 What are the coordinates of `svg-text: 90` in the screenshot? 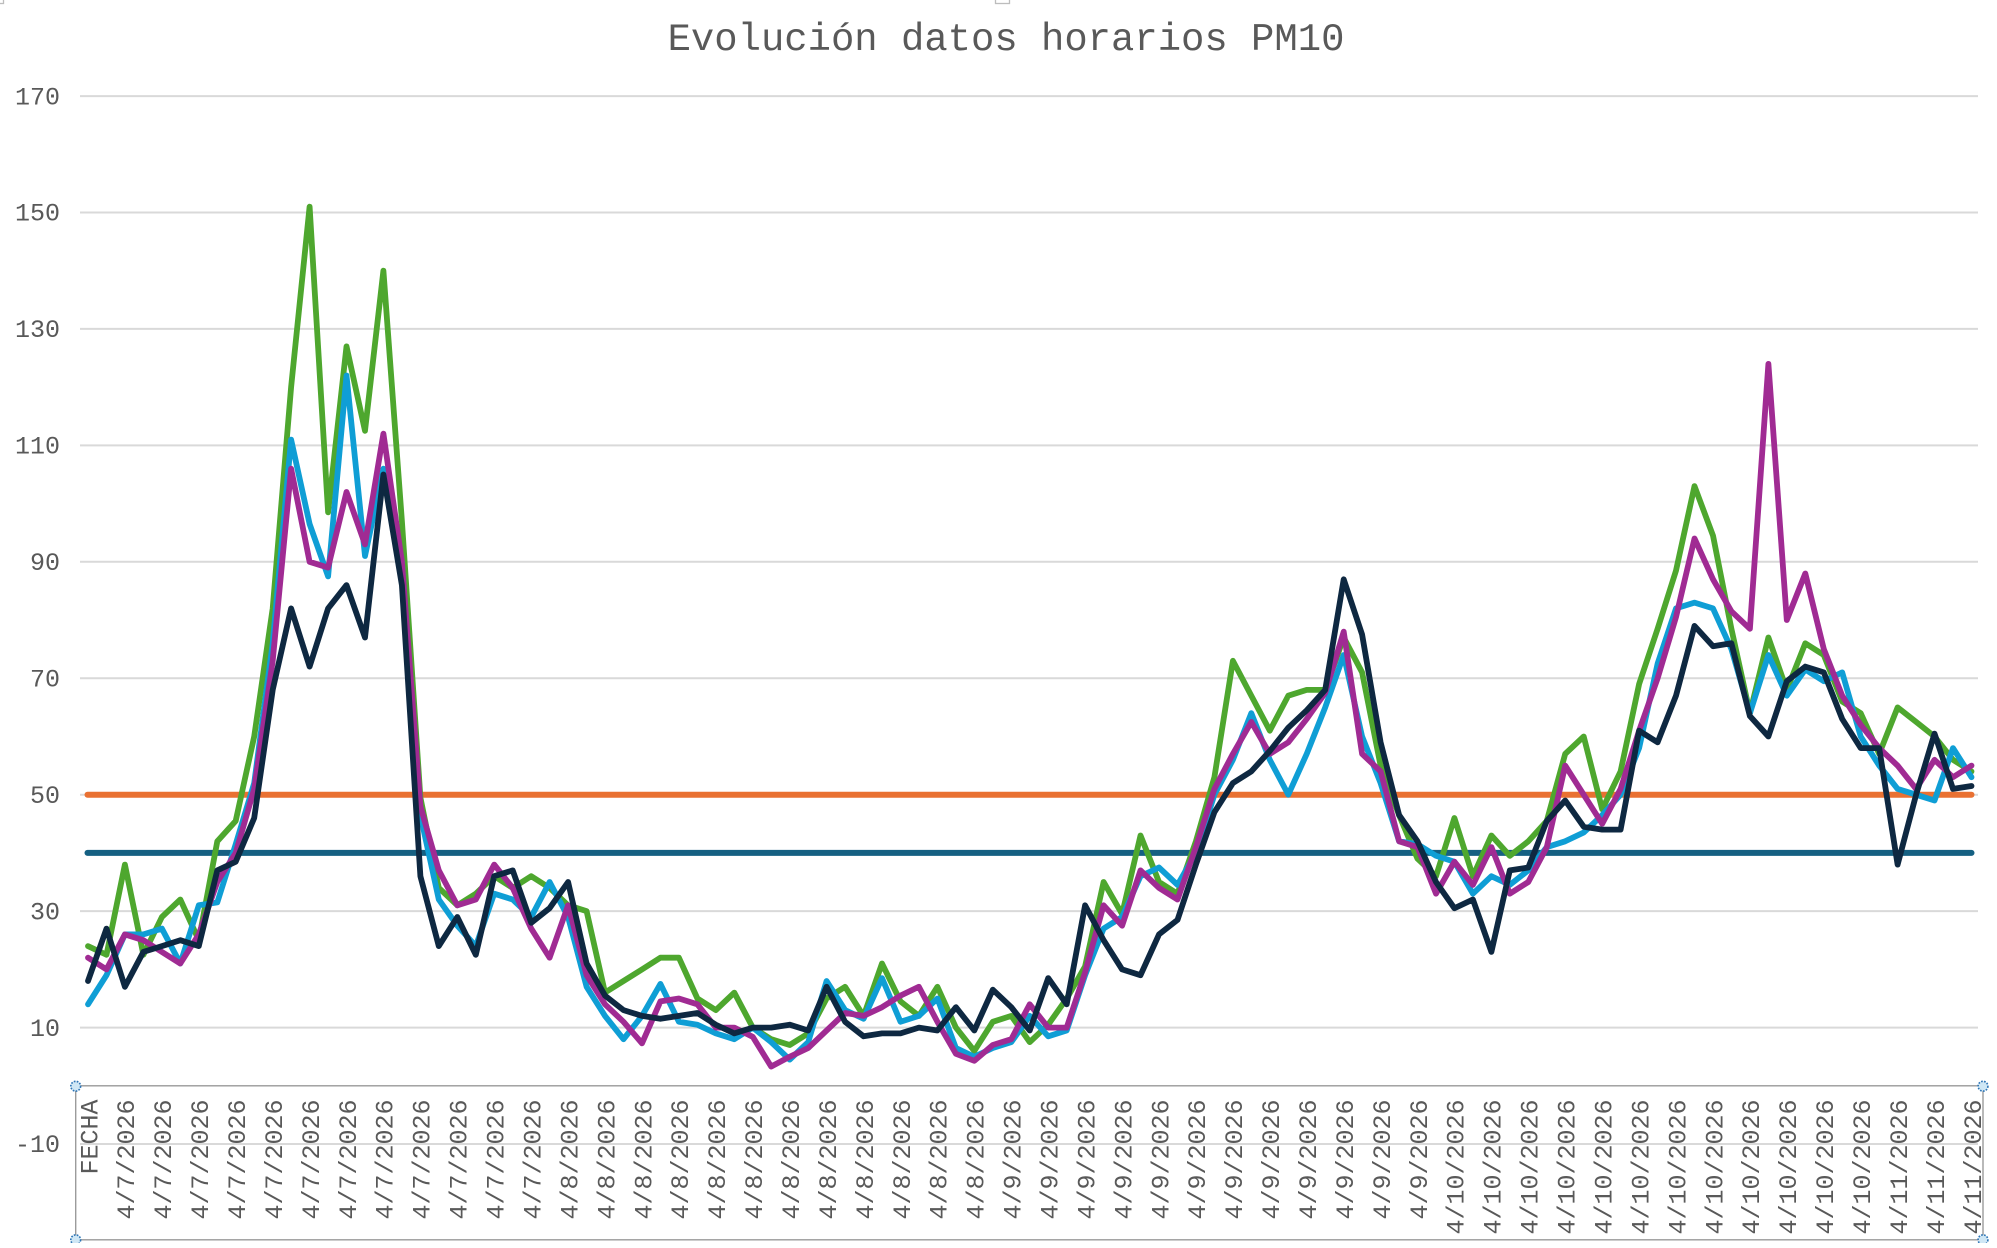 It's located at (45, 563).